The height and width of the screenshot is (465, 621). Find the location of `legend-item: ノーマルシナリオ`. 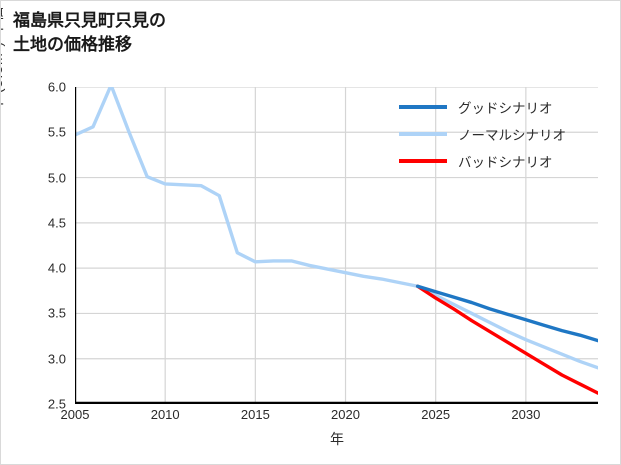

legend-item: ノーマルシナリオ is located at coordinates (504, 133).